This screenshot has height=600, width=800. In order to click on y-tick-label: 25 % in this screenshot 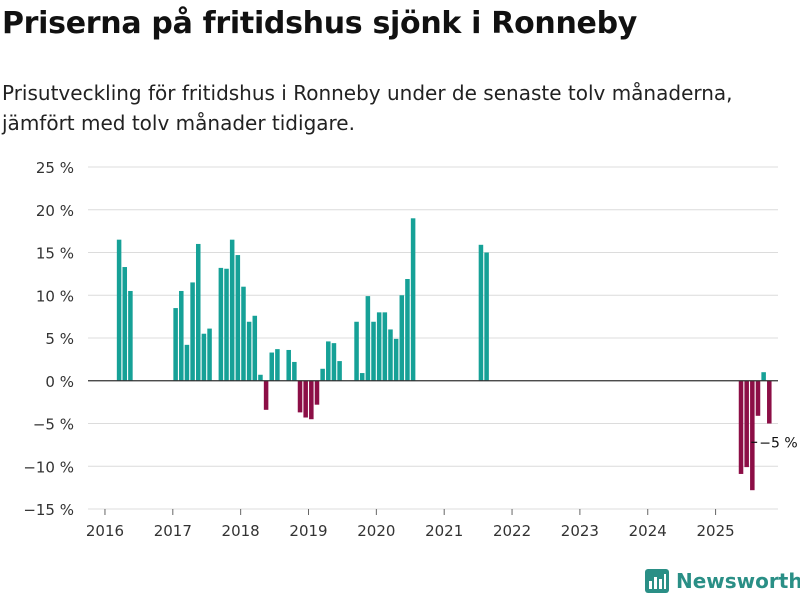, I will do `click(55, 168)`.